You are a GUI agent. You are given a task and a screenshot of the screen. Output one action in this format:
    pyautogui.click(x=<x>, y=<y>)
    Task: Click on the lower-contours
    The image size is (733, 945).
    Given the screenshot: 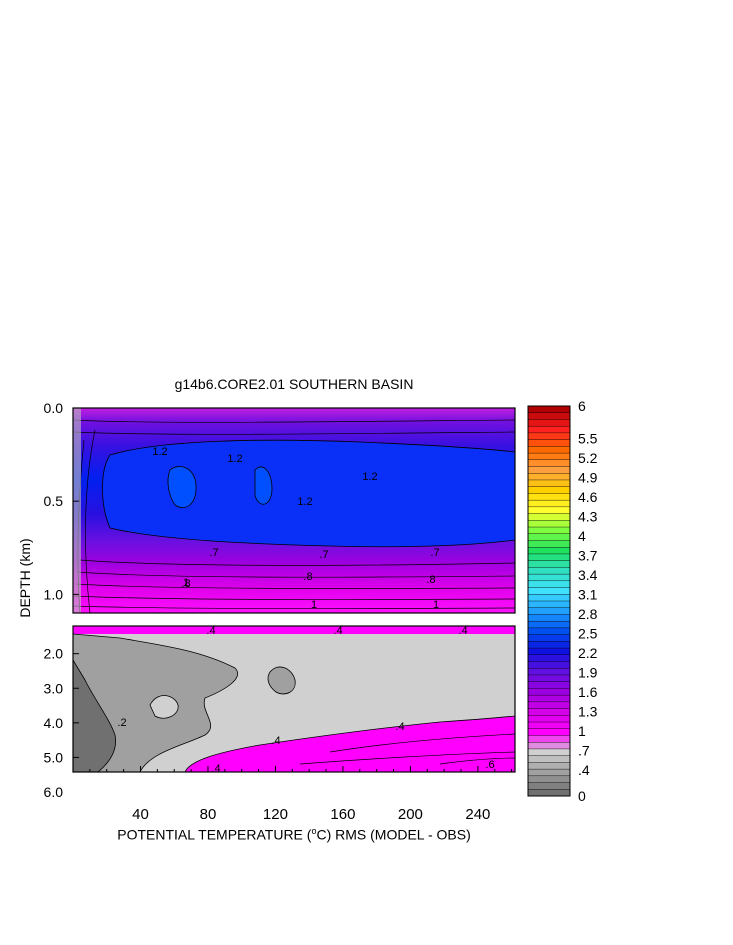 What is the action you would take?
    pyautogui.click(x=407, y=749)
    